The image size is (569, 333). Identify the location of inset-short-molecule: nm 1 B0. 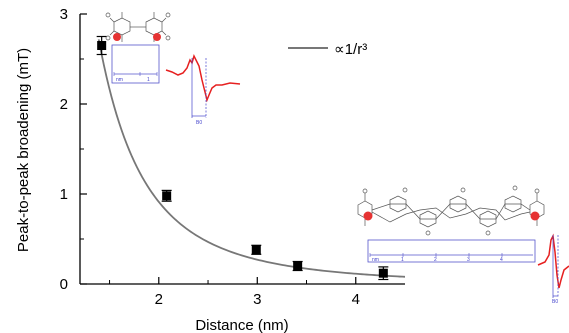
(173, 69).